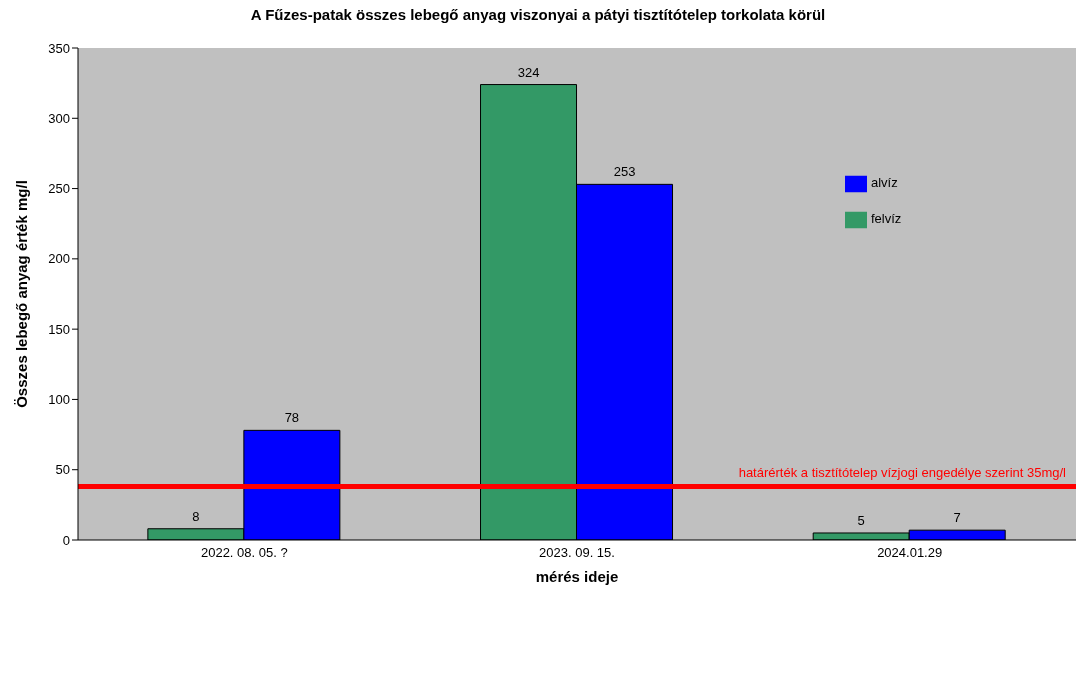 The height and width of the screenshot is (677, 1084). Describe the element at coordinates (624, 172) in the screenshot. I see `data-label: 253` at that location.